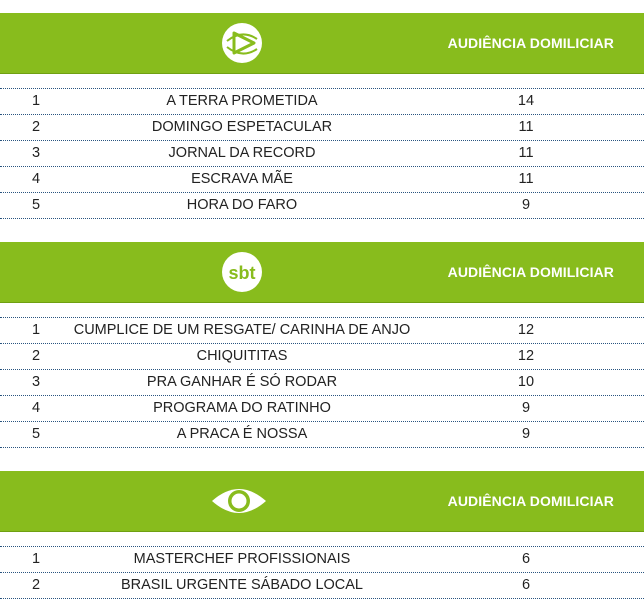  What do you see at coordinates (242, 101) in the screenshot?
I see `program-cell: A TERRA PROMETIDA` at bounding box center [242, 101].